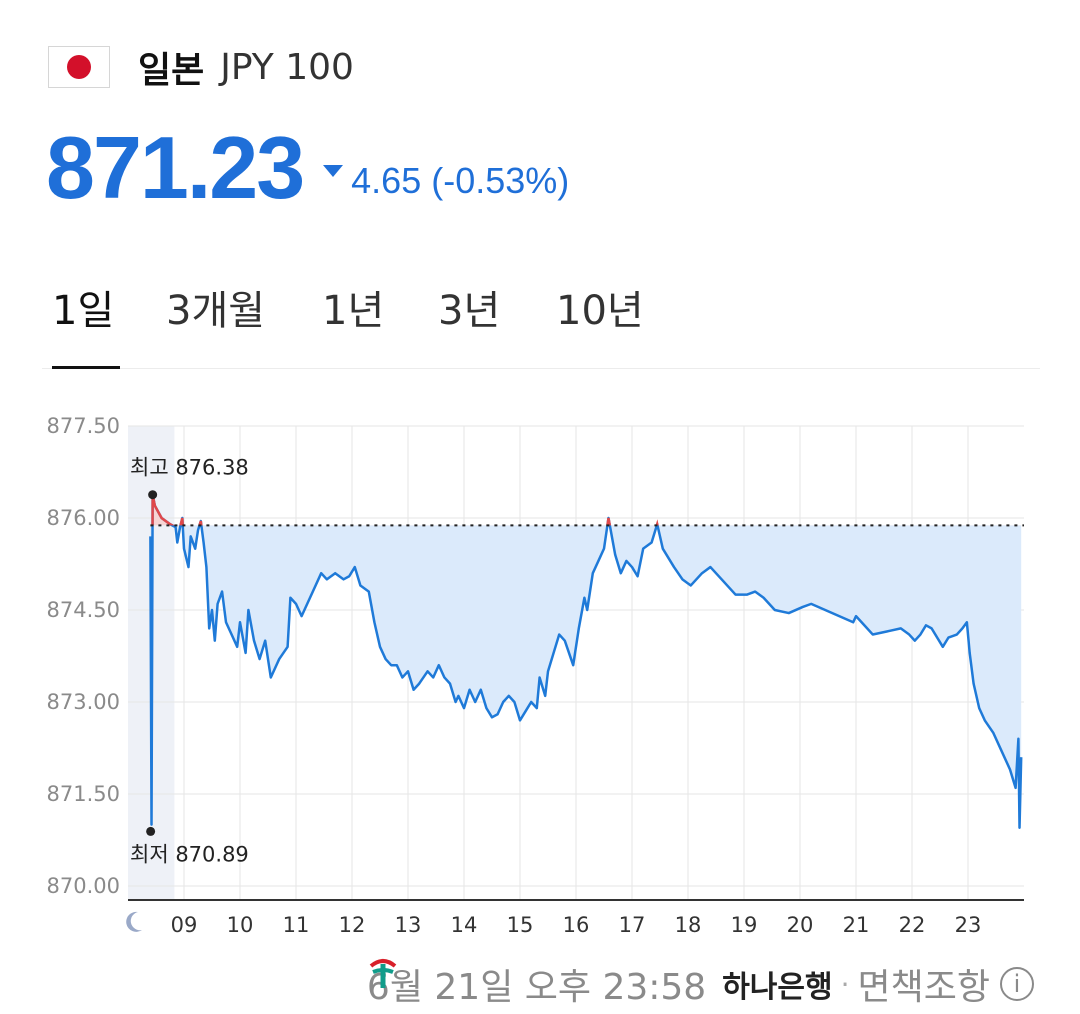 Image resolution: width=1080 pixels, height=1014 pixels. What do you see at coordinates (800, 925) in the screenshot?
I see `x-tick-label: 20` at bounding box center [800, 925].